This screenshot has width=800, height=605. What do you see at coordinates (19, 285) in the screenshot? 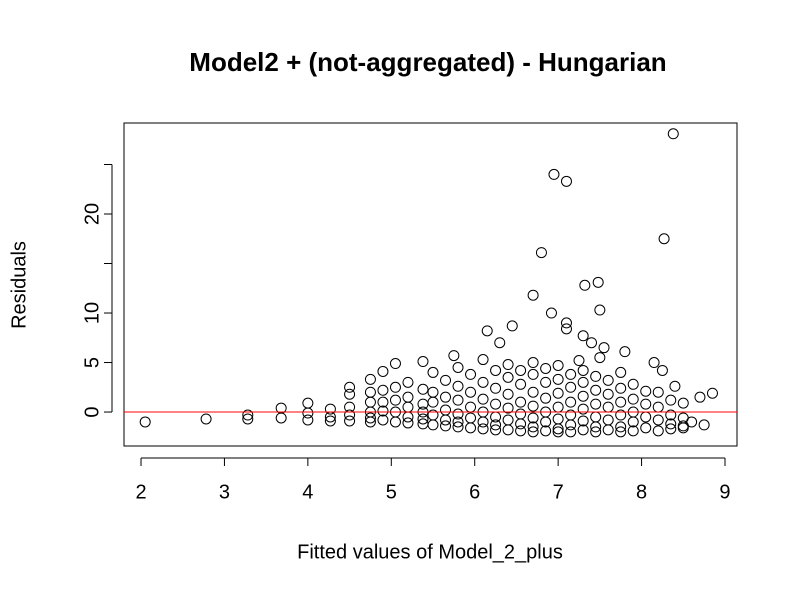
I see `y-axis-label: Residuals` at bounding box center [19, 285].